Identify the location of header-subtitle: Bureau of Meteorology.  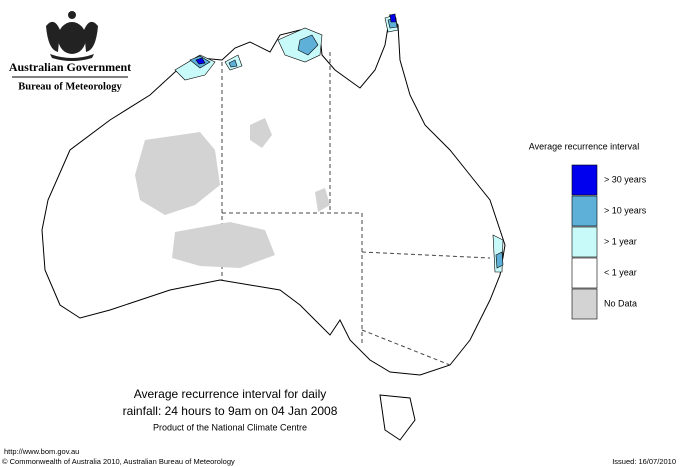
(70, 86).